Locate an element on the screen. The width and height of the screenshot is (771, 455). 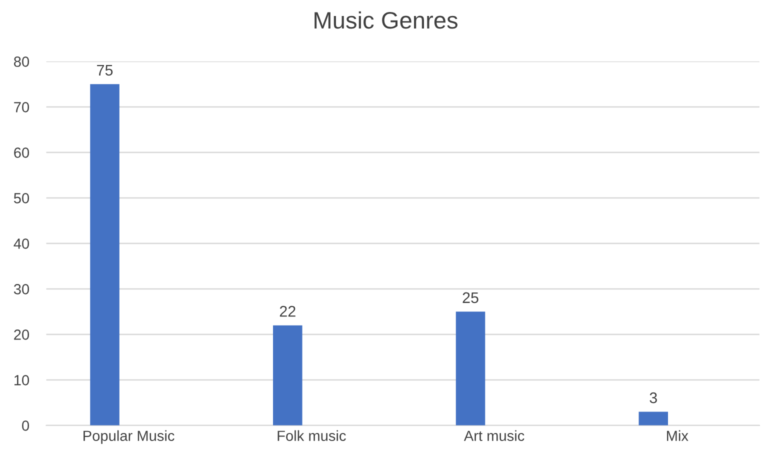
y-tick-label: 40 is located at coordinates (22, 243).